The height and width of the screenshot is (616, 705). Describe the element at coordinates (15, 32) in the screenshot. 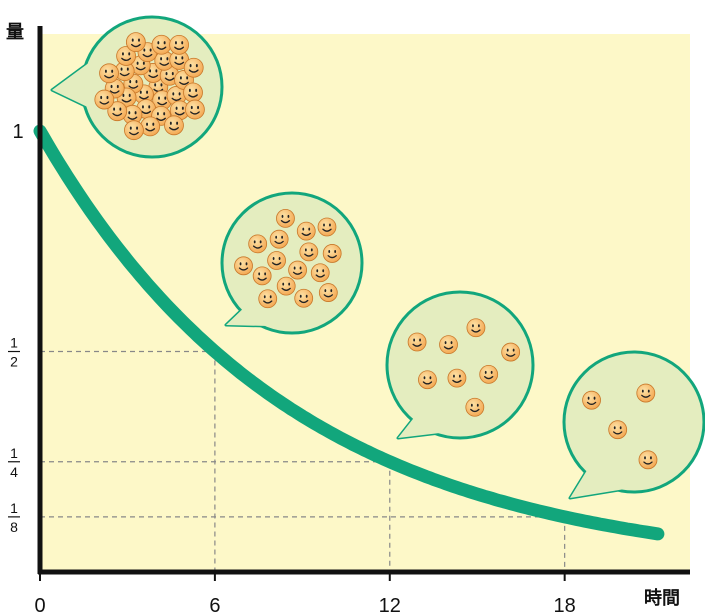

I see `y-axis-label: 量` at that location.